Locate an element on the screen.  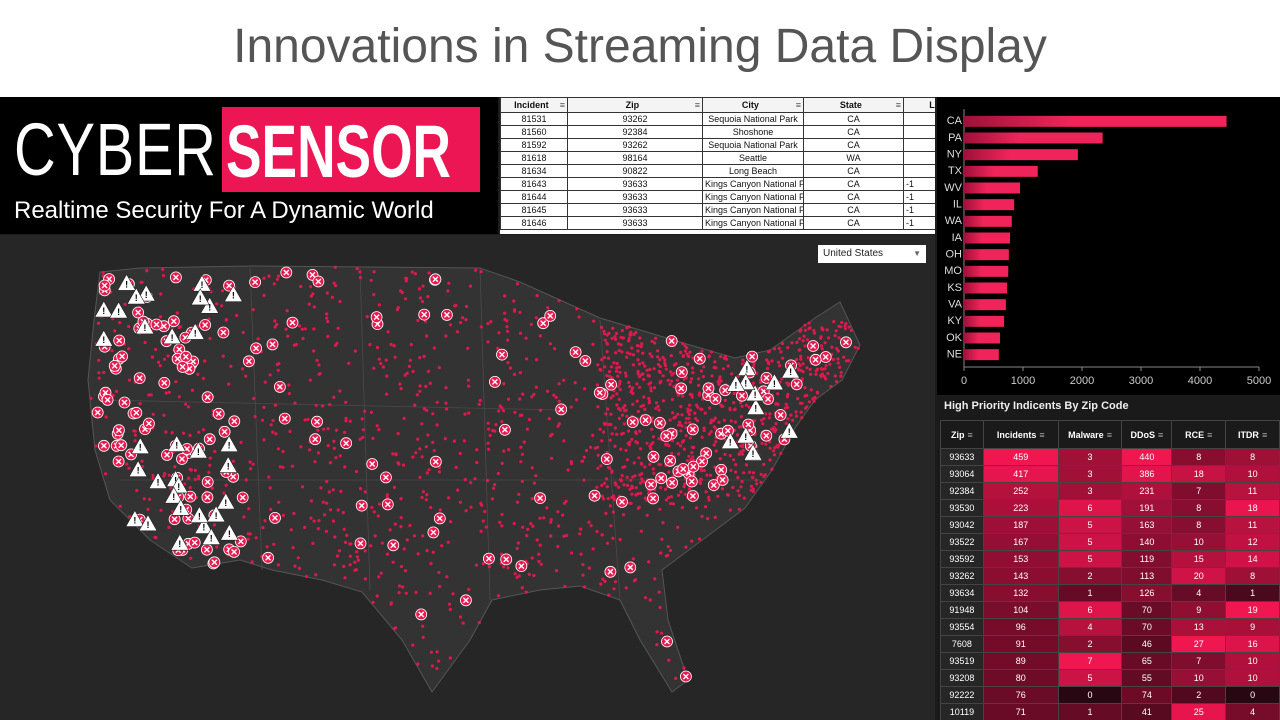
table-cell: 104 is located at coordinates (1020, 610).